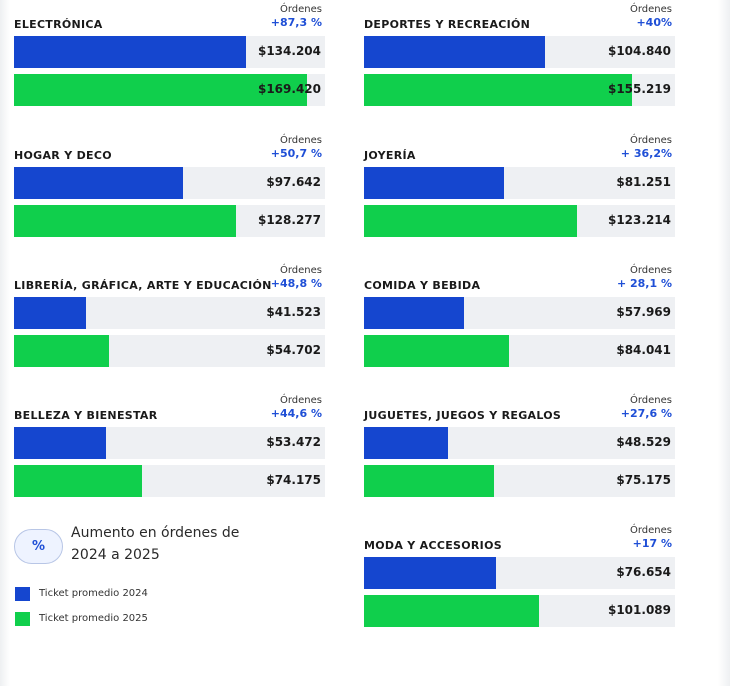  I want to click on bar-track-2024: $97.642, so click(169, 183).